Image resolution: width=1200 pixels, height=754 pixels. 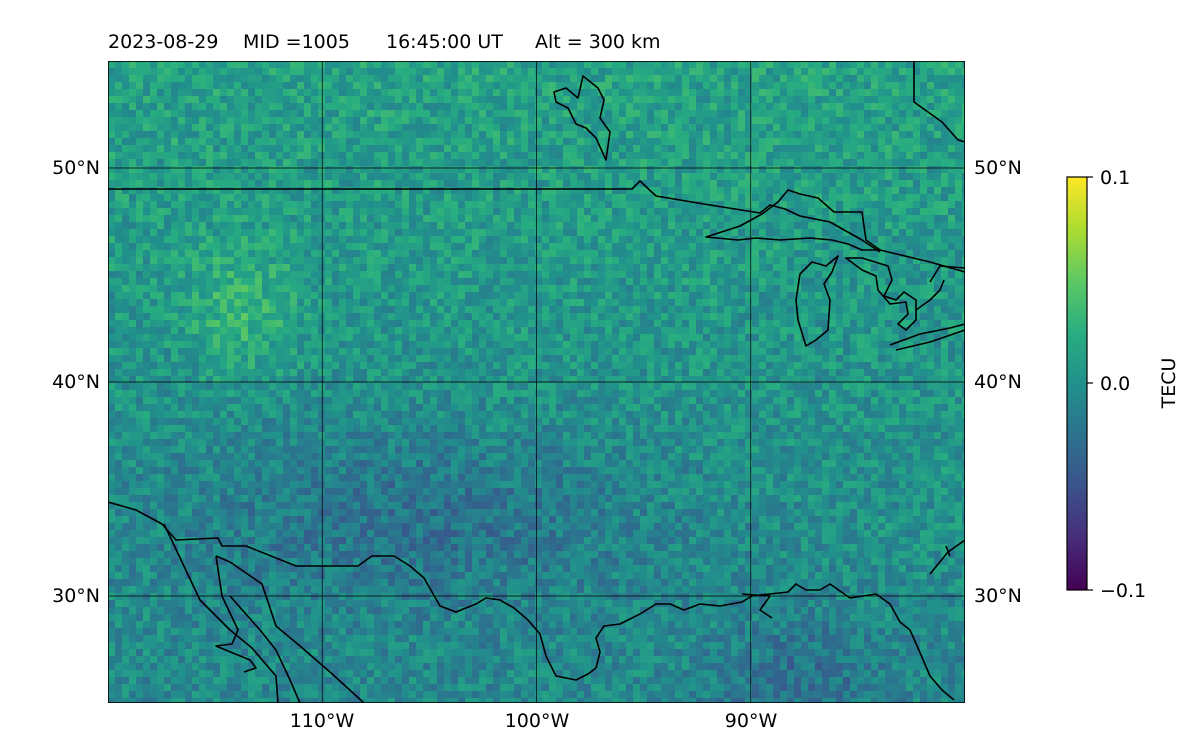 What do you see at coordinates (76, 596) in the screenshot?
I see `lat-label-left-30: 30°N` at bounding box center [76, 596].